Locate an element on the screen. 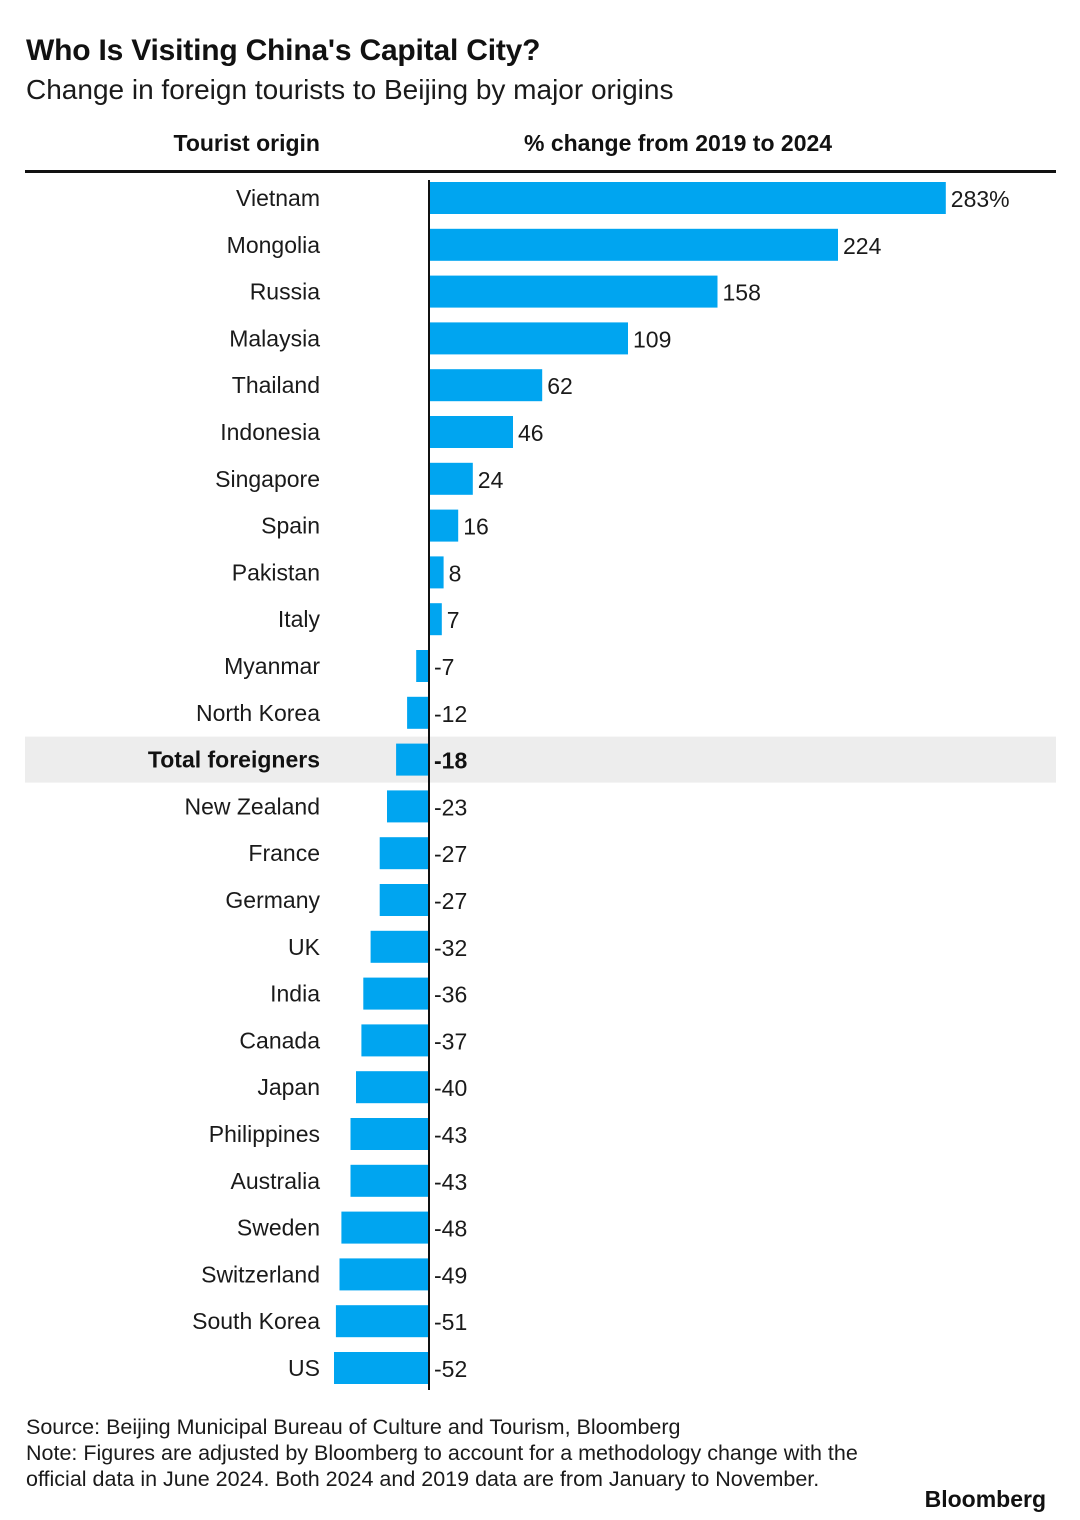  category-label: Sweden is located at coordinates (278, 1228).